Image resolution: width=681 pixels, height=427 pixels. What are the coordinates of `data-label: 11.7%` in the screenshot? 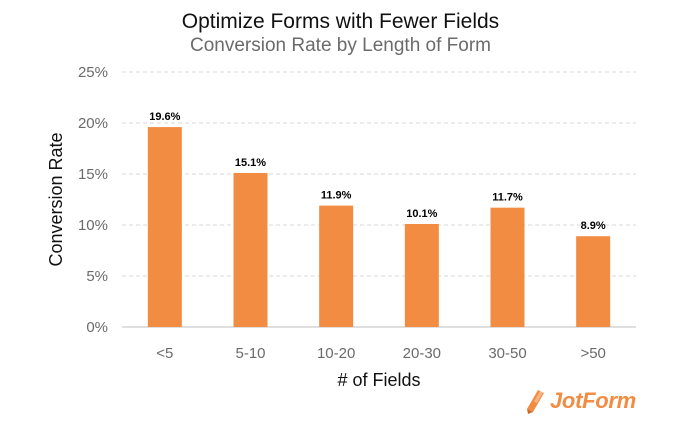 It's located at (507, 198).